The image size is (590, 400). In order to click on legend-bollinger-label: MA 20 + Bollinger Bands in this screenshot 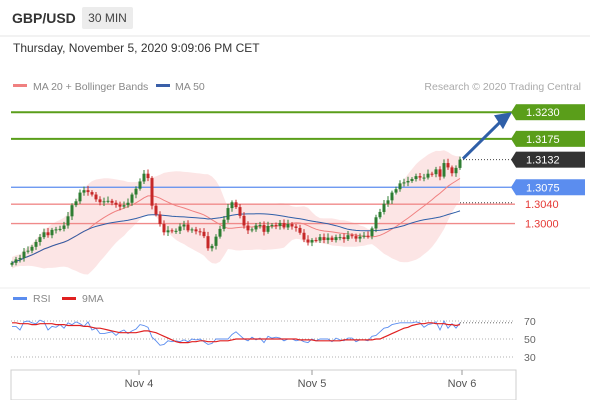, I will do `click(90, 87)`.